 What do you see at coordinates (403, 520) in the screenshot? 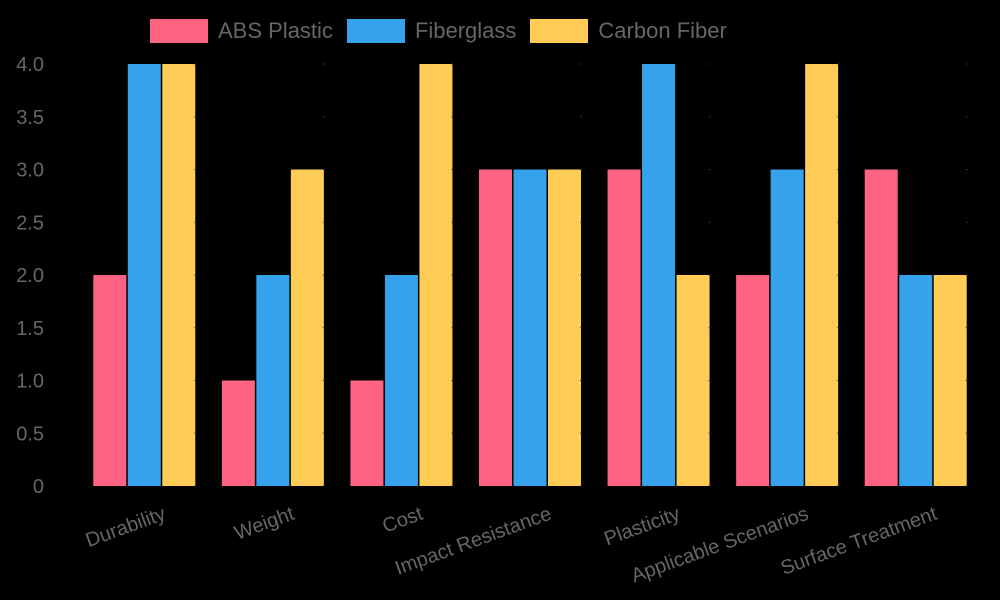
I see `x-tick-label: Cost` at bounding box center [403, 520].